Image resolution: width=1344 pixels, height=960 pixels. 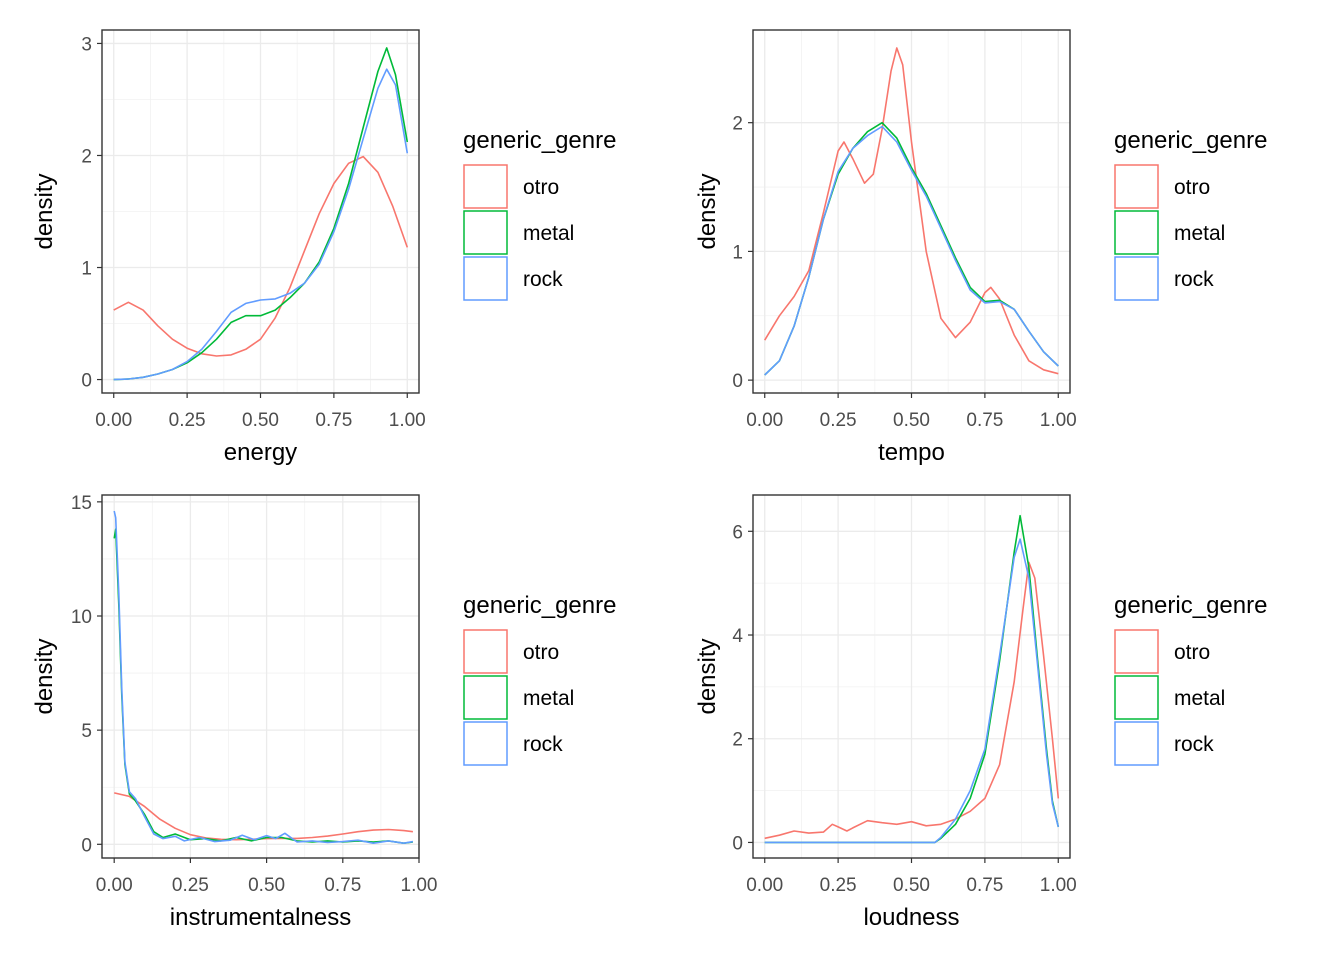 I want to click on plot-background, so click(x=260, y=676).